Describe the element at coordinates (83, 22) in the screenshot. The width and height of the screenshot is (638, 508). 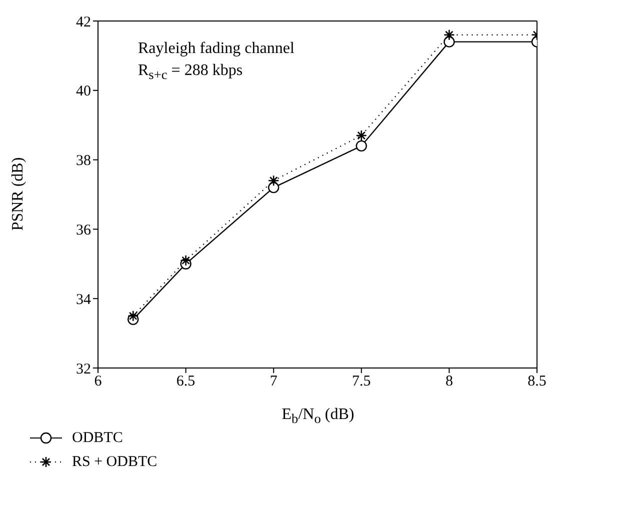
I see `y-tick-label: 42` at that location.